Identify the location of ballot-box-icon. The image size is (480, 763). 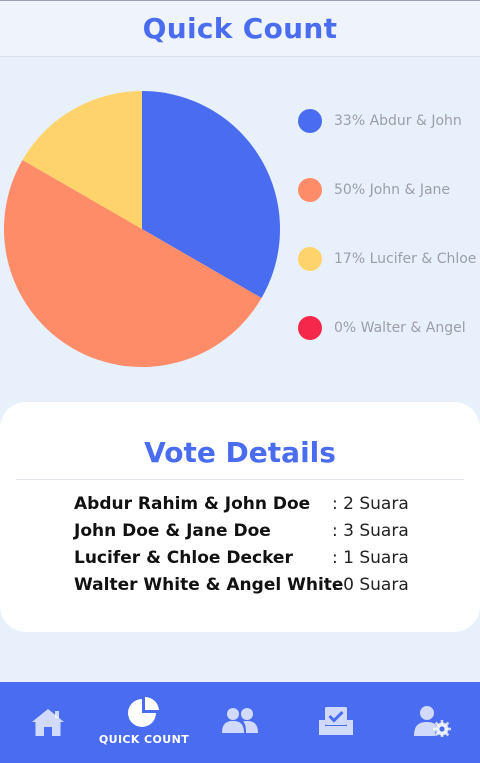
(336, 721).